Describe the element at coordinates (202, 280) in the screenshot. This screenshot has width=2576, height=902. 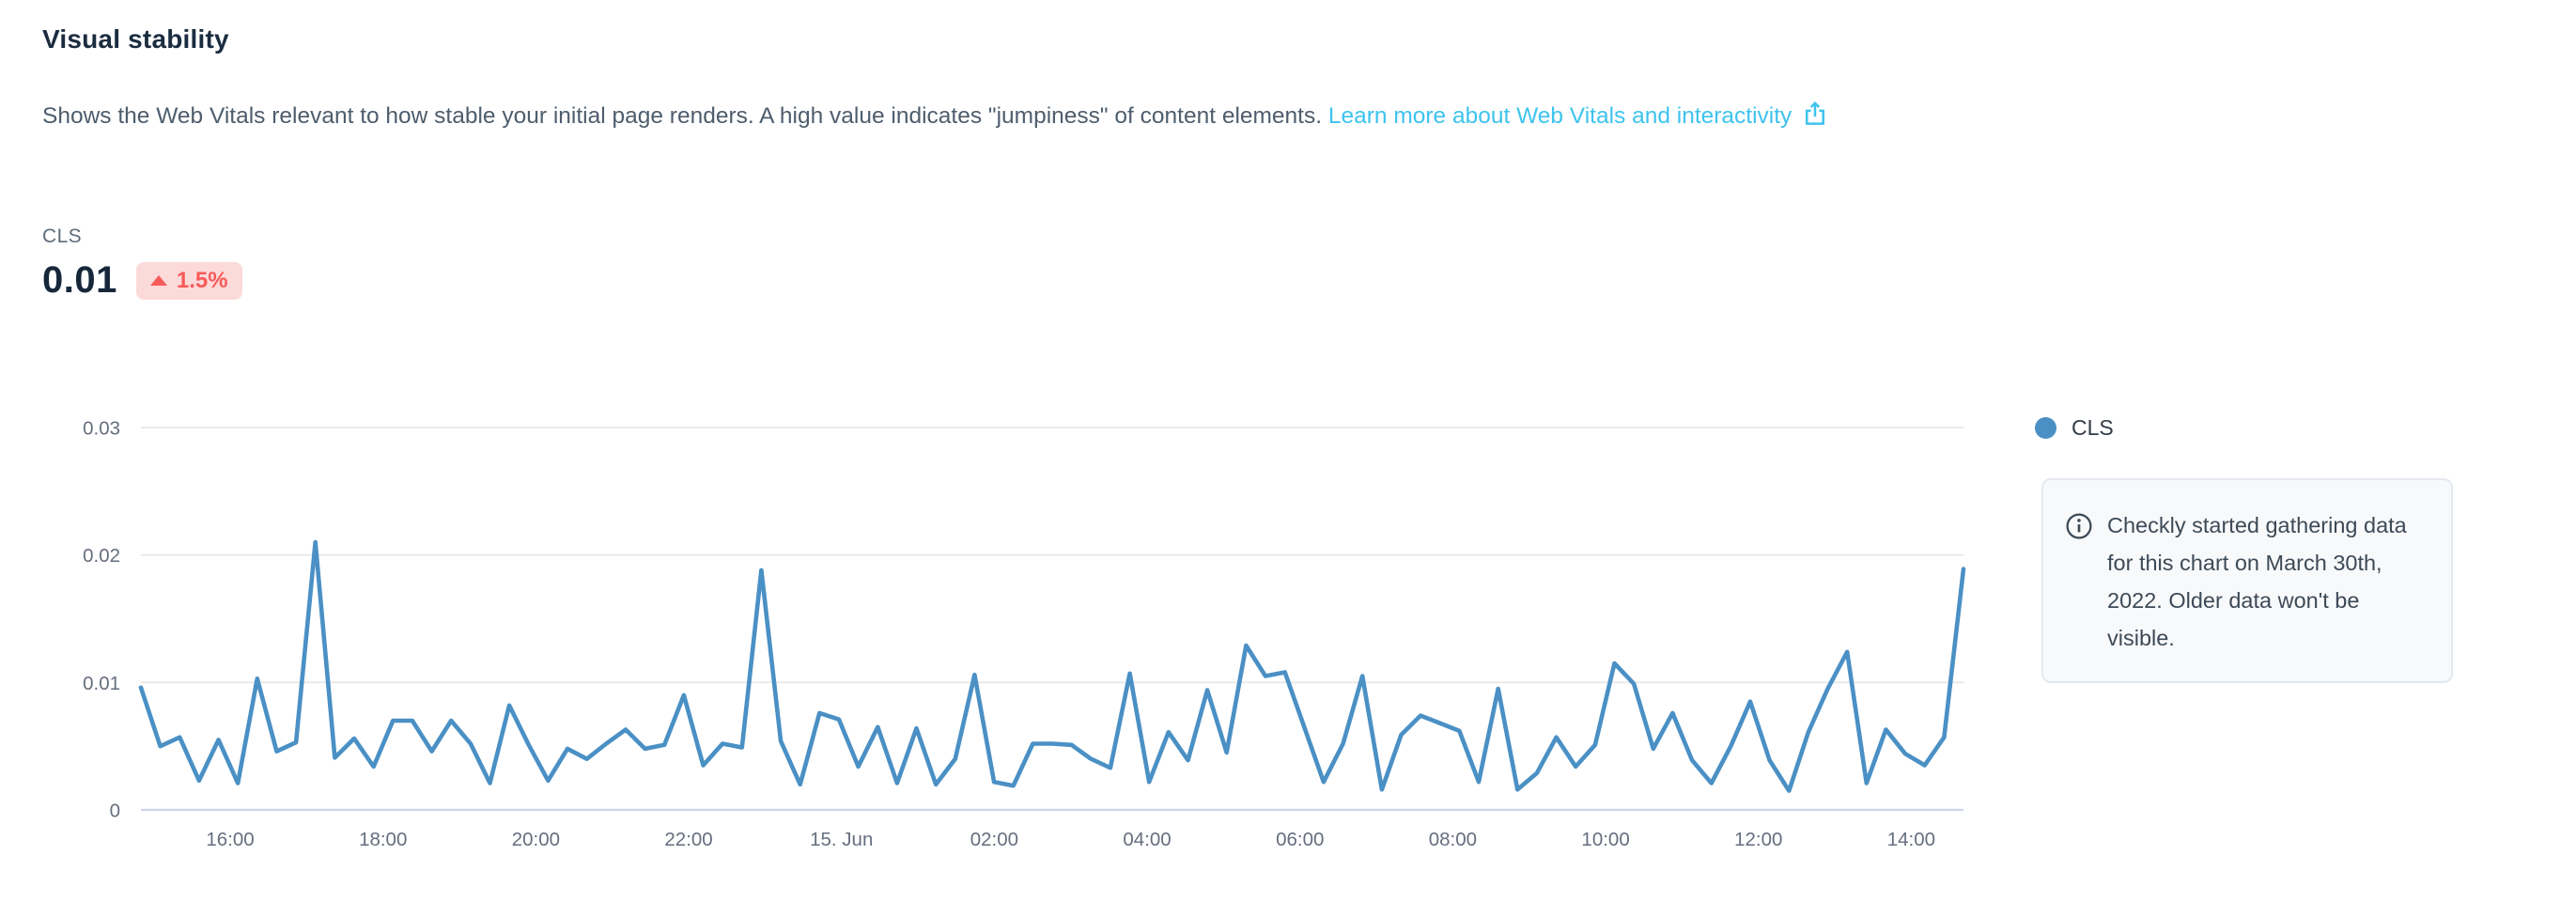
I see `delta-value: 1.5%` at that location.